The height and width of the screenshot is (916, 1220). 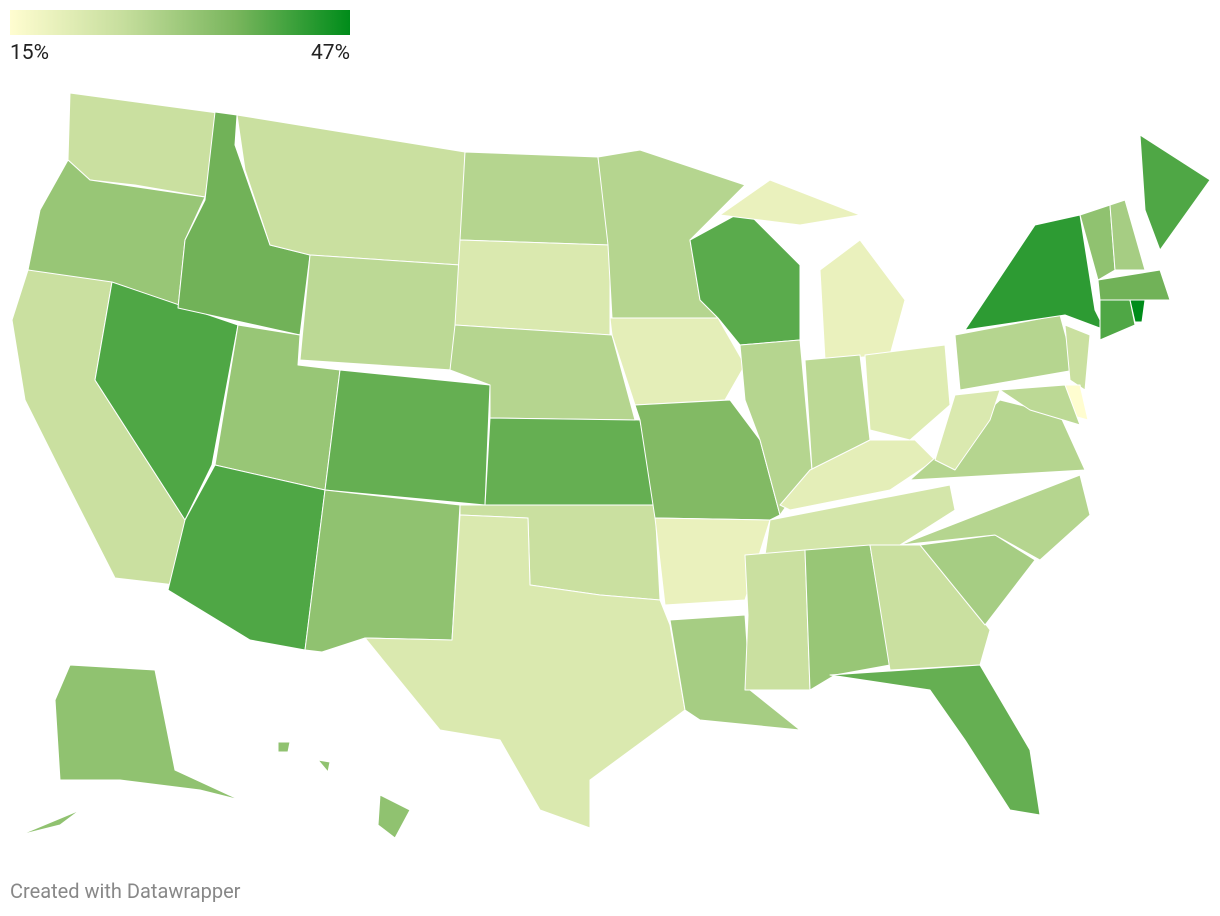 What do you see at coordinates (180, 22) in the screenshot?
I see `legend-bar` at bounding box center [180, 22].